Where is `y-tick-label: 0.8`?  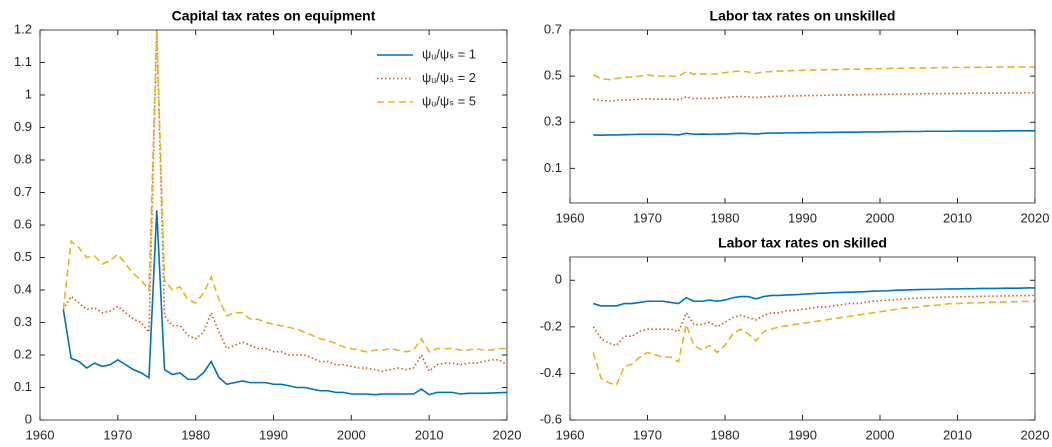
y-tick-label: 0.8 is located at coordinates (23, 158).